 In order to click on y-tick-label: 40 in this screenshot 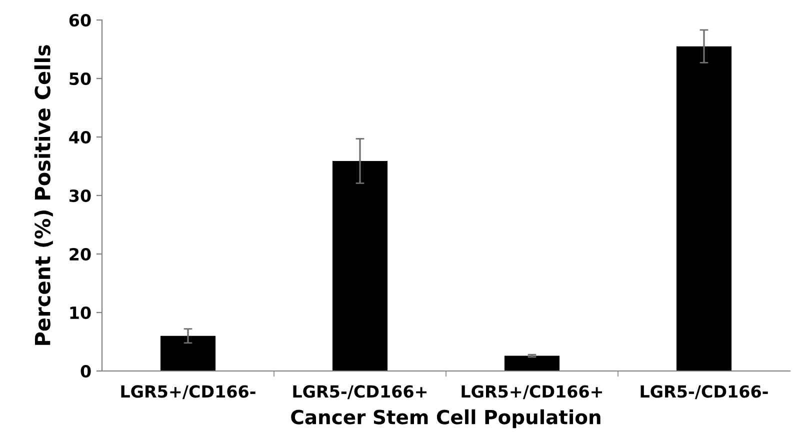, I will do `click(80, 137)`.